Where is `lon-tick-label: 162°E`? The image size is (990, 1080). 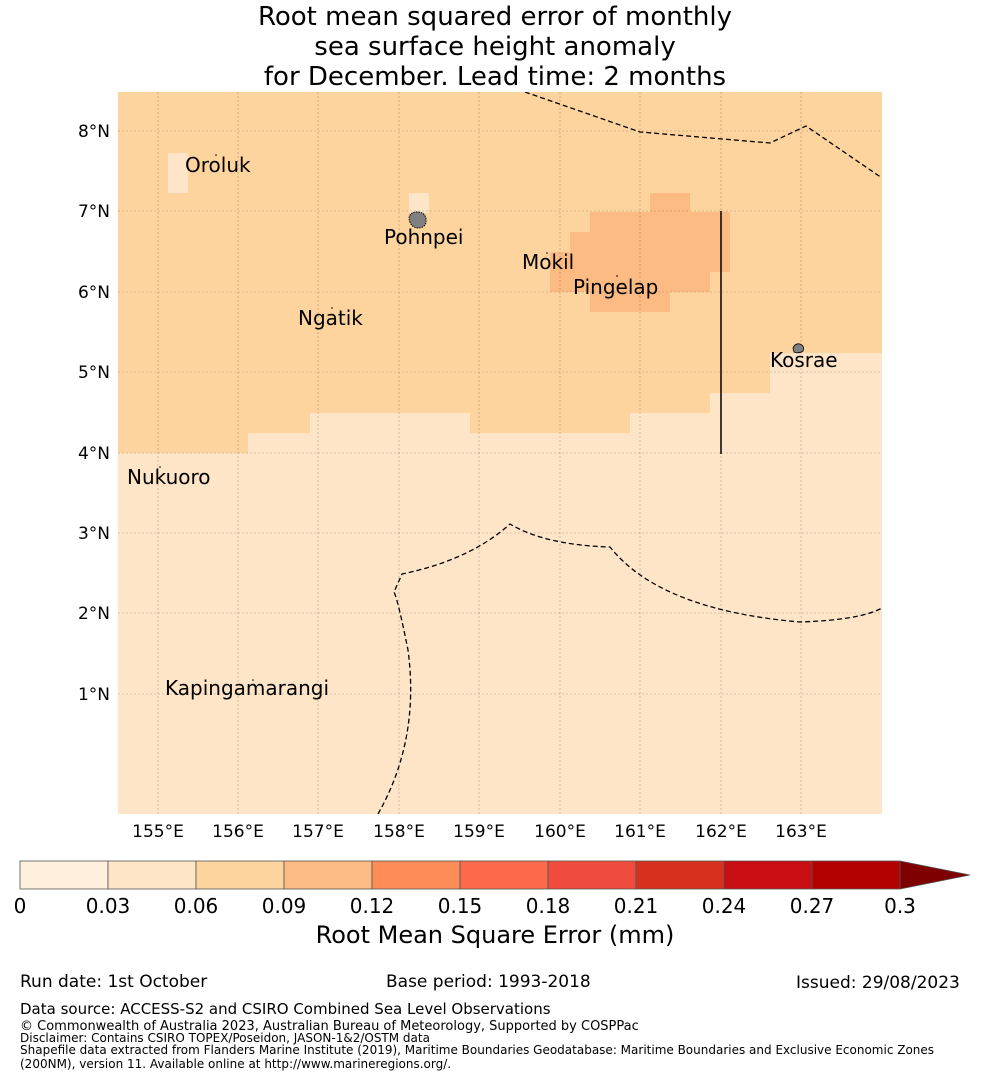
lon-tick-label: 162°E is located at coordinates (721, 832).